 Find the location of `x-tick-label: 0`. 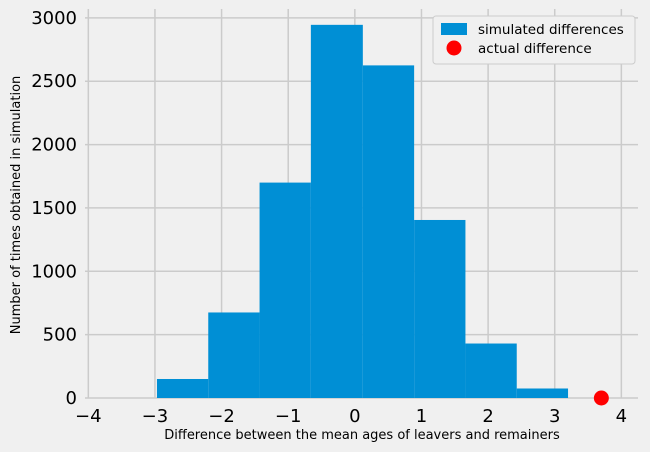

x-tick-label: 0 is located at coordinates (354, 416).